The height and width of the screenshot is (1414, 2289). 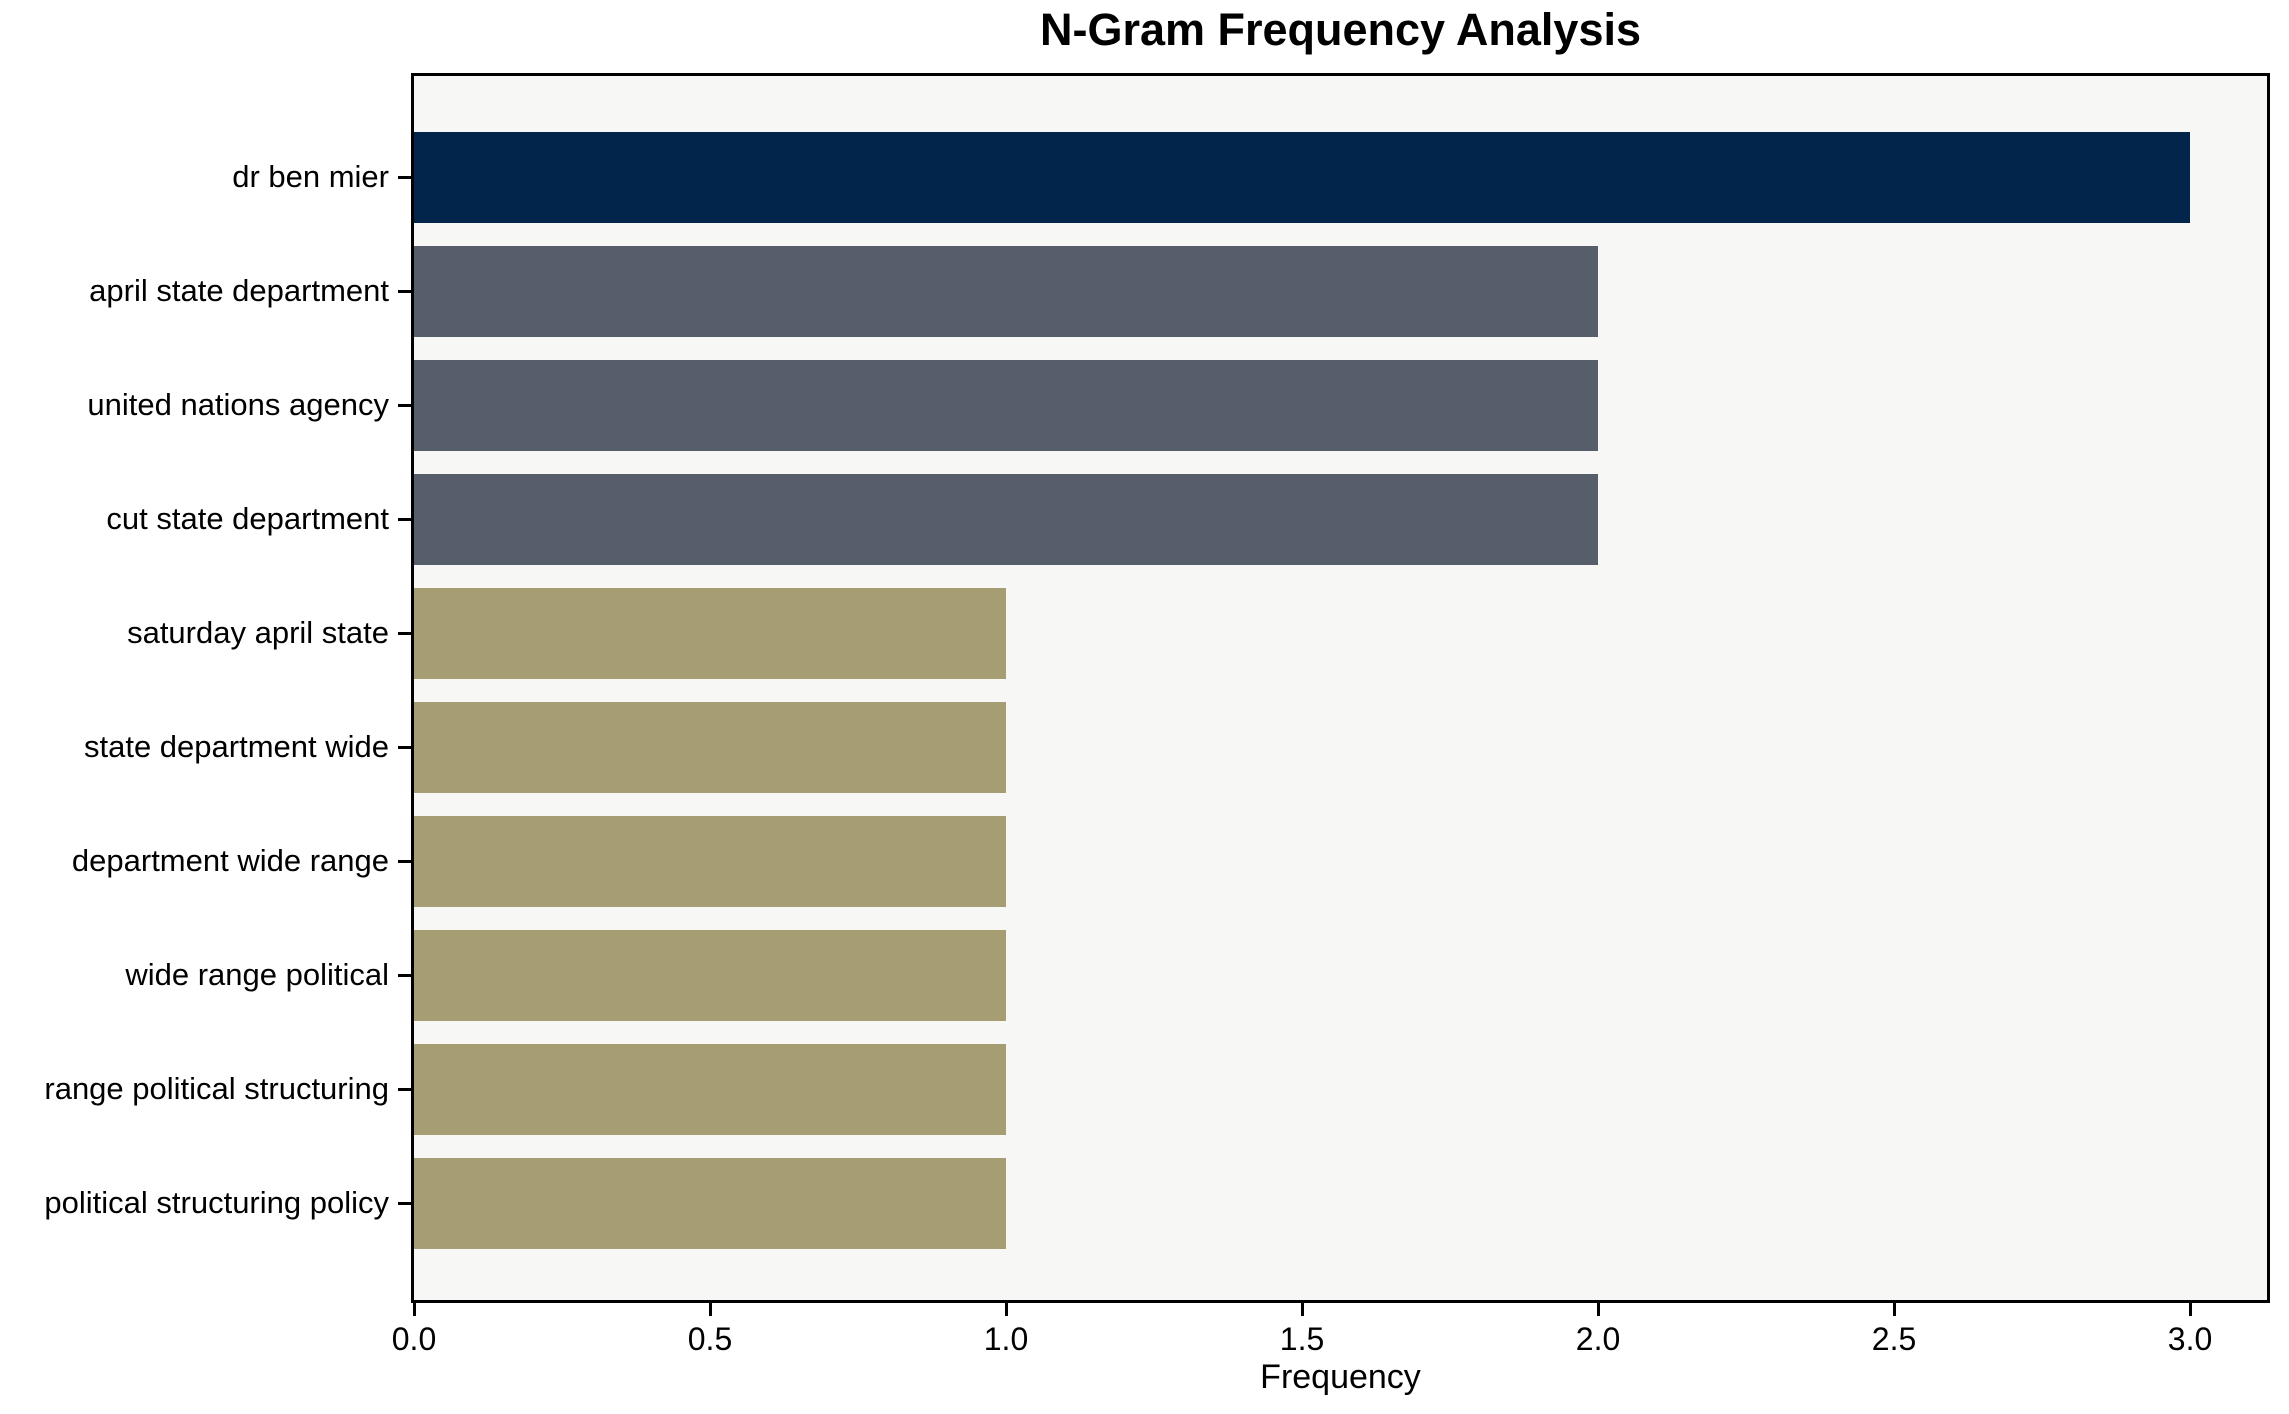 I want to click on y-tick-label: saturday april state, so click(x=258, y=632).